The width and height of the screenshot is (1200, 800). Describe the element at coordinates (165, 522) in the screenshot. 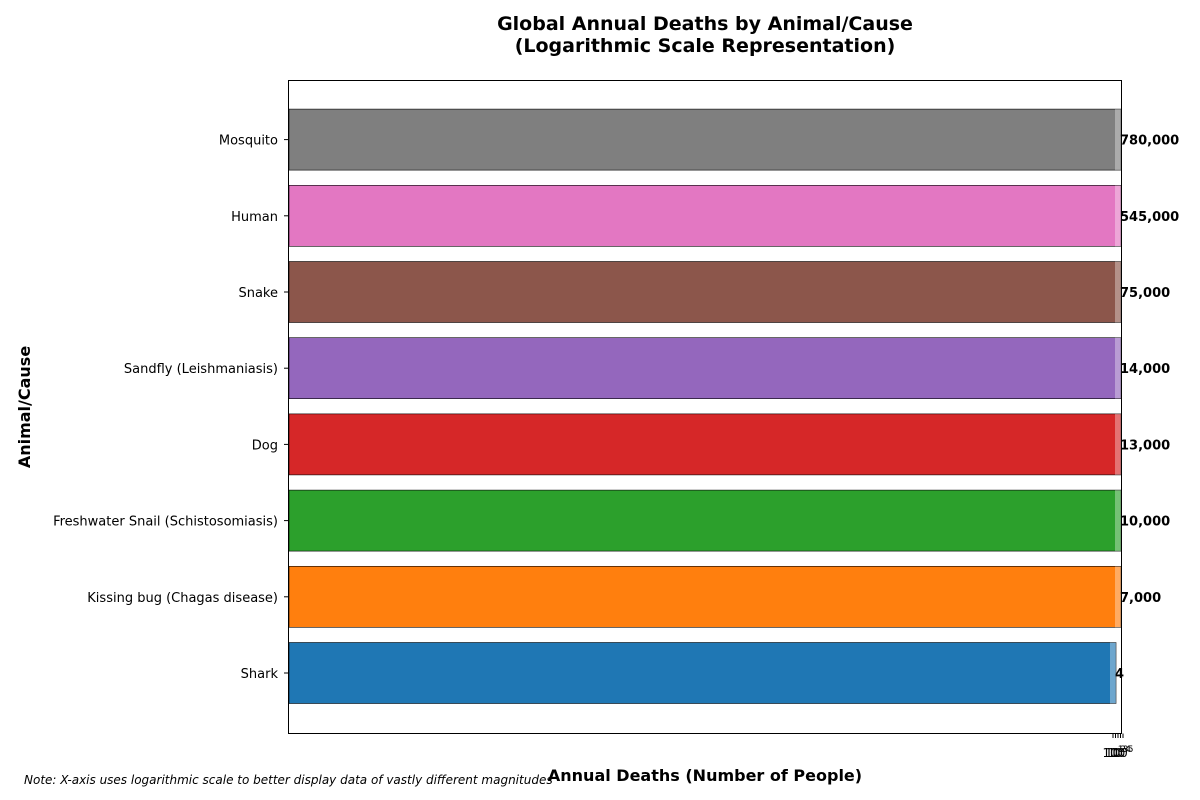

I see `category-label-2: Freshwater Snail (Schistosomiasis)` at that location.